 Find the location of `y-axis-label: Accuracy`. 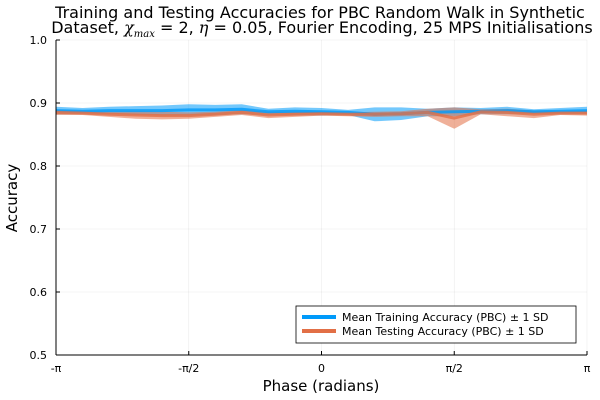

y-axis-label: Accuracy is located at coordinates (12, 198).